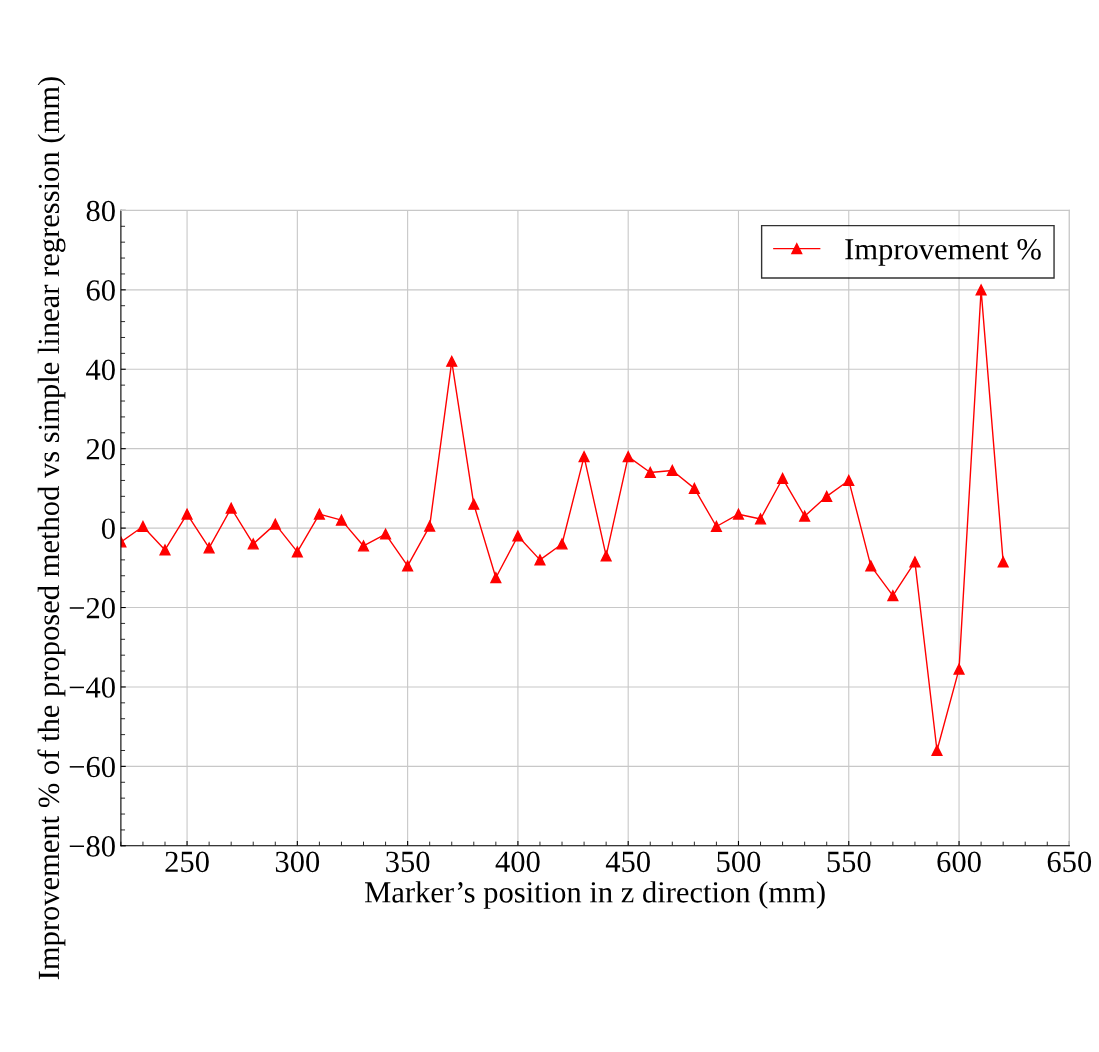  I want to click on y-tick-label: −80, so click(92, 846).